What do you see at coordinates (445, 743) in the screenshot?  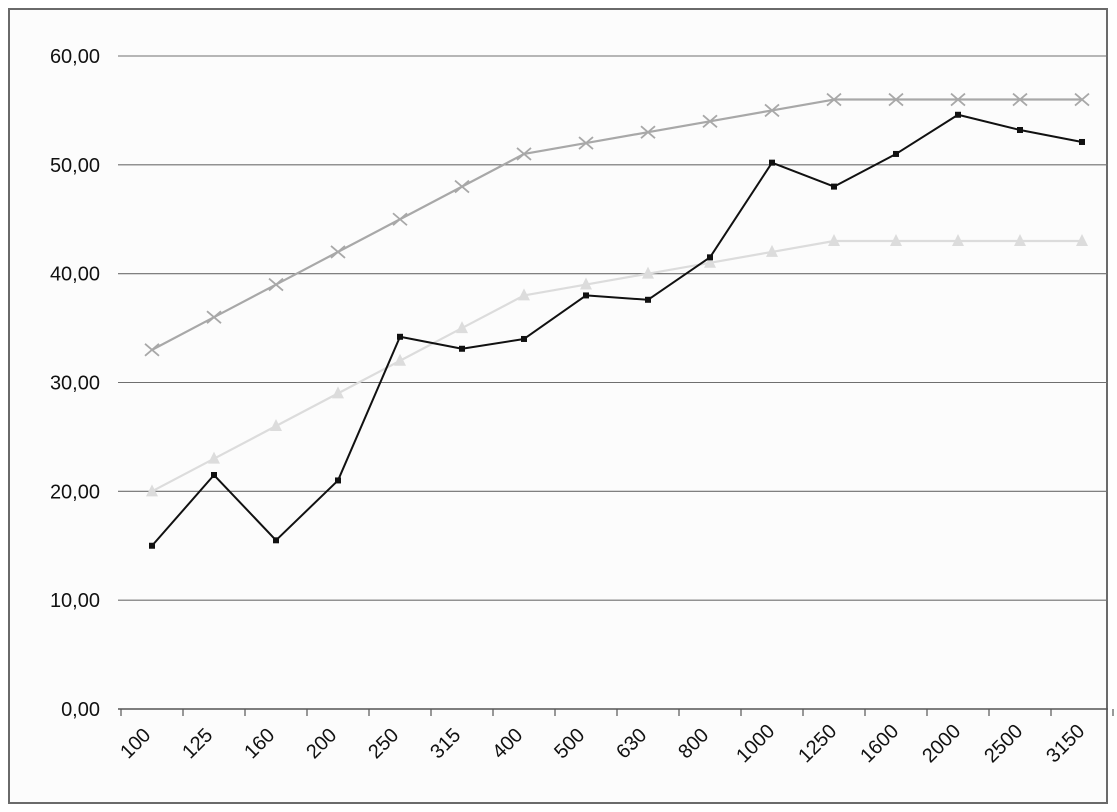 I see `x-tick-label: 315` at bounding box center [445, 743].